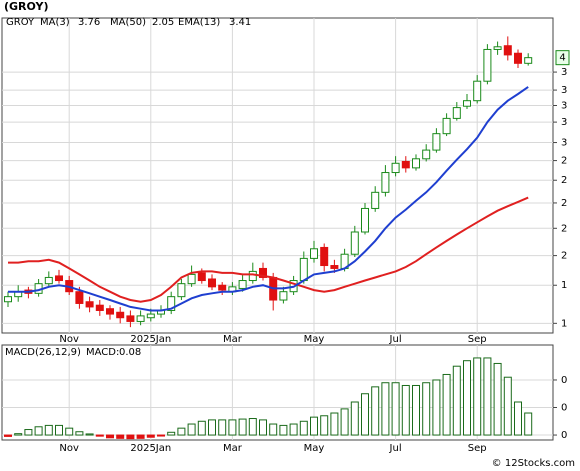 This screenshot has width=580, height=471. Describe the element at coordinates (26, 6) in the screenshot. I see `page-title: (GROY)` at that location.